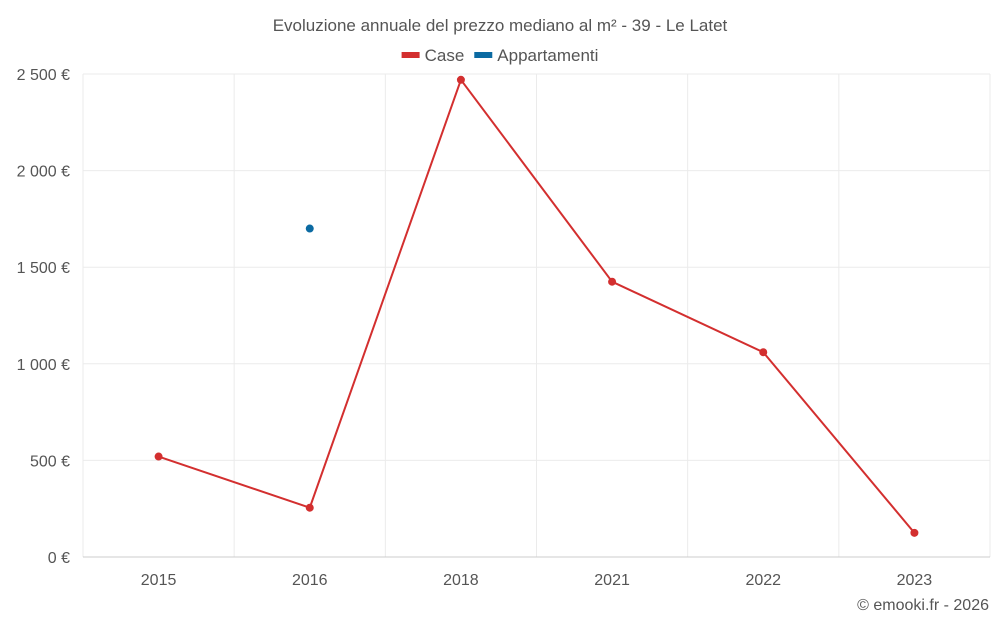  Describe the element at coordinates (547, 55) in the screenshot. I see `legend-label: Appartamenti` at that location.